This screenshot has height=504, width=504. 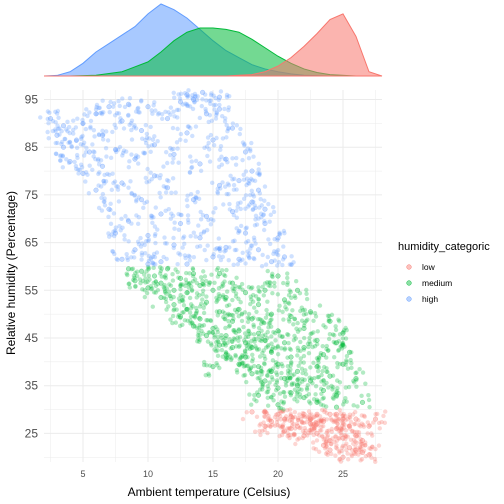 I want to click on y-tick-label: 75, so click(x=32, y=195).